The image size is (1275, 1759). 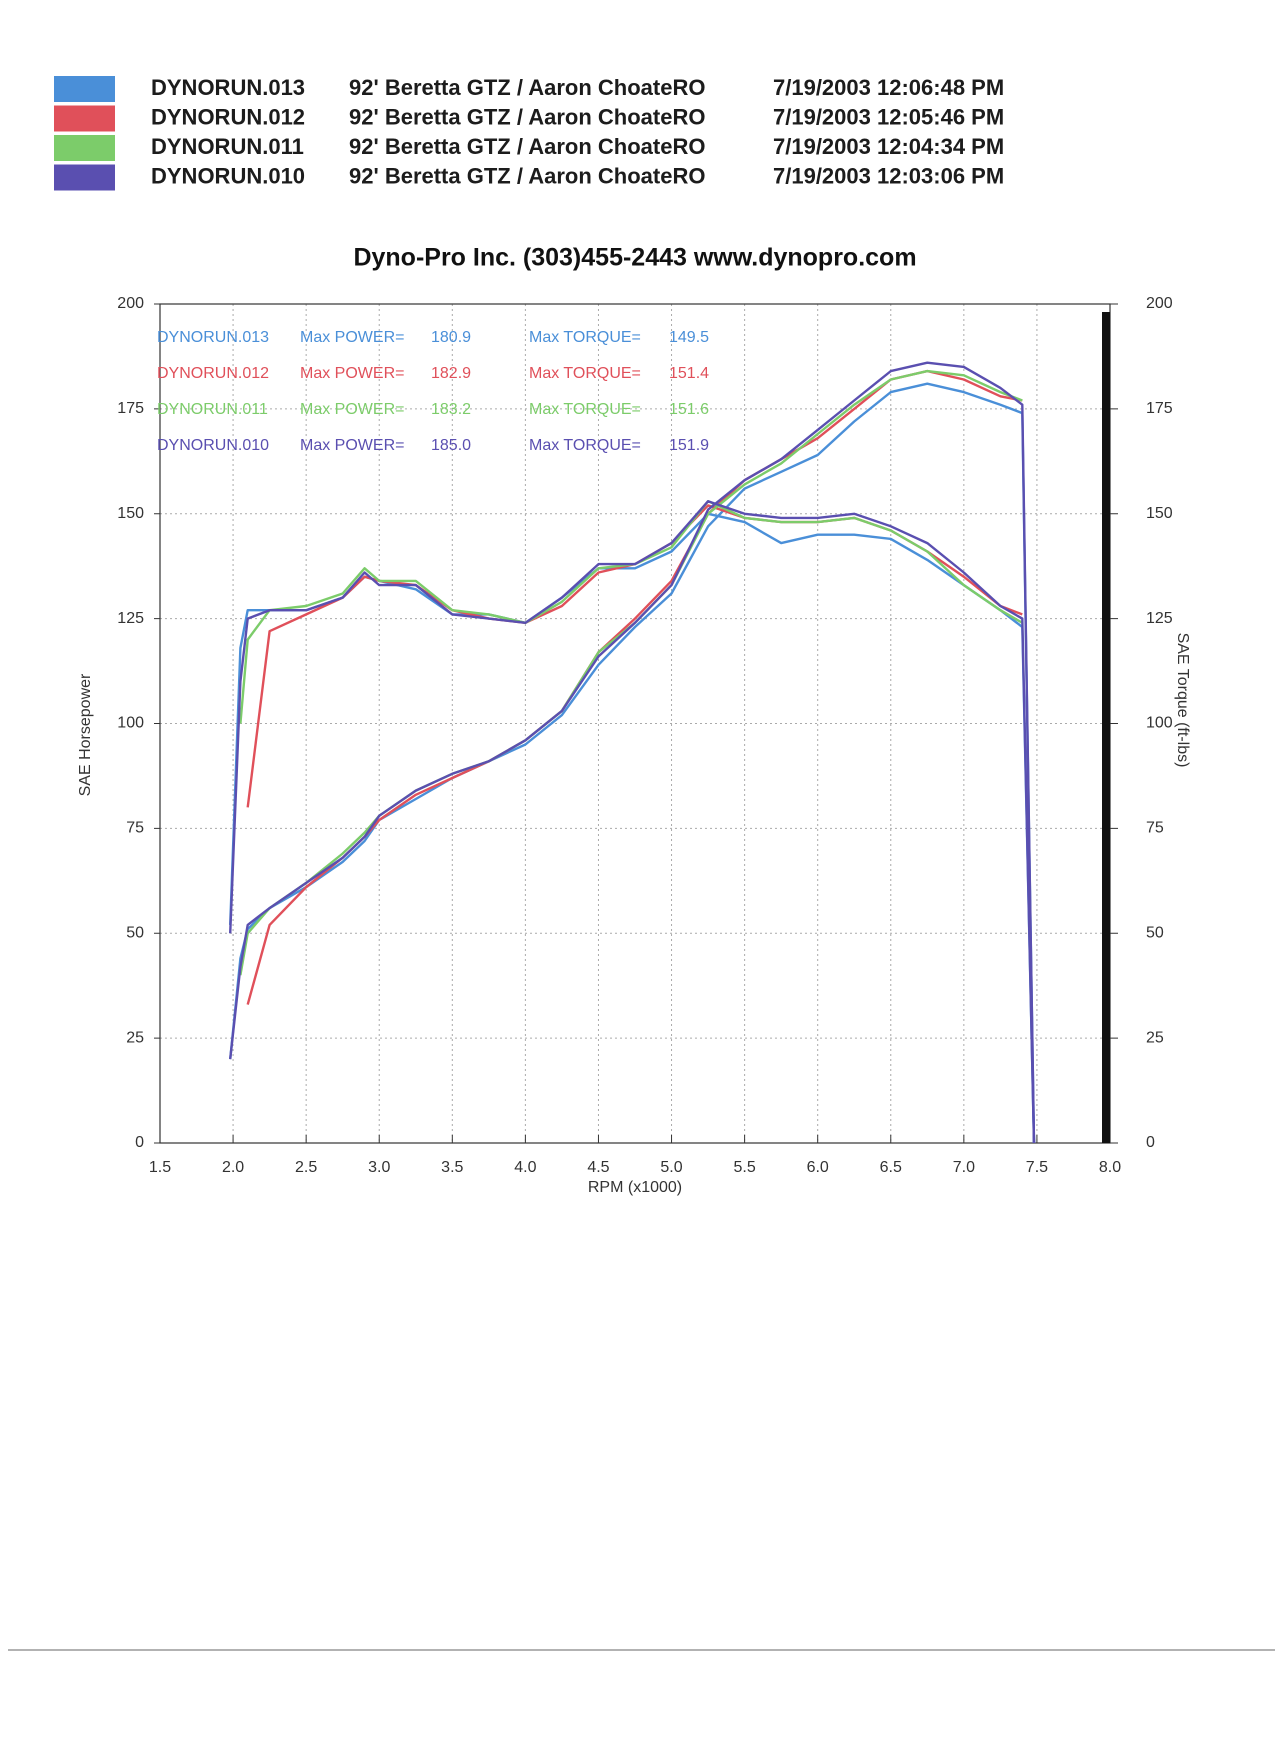 What do you see at coordinates (635, 1187) in the screenshot?
I see `x-axis-label: RPM (x1000)` at bounding box center [635, 1187].